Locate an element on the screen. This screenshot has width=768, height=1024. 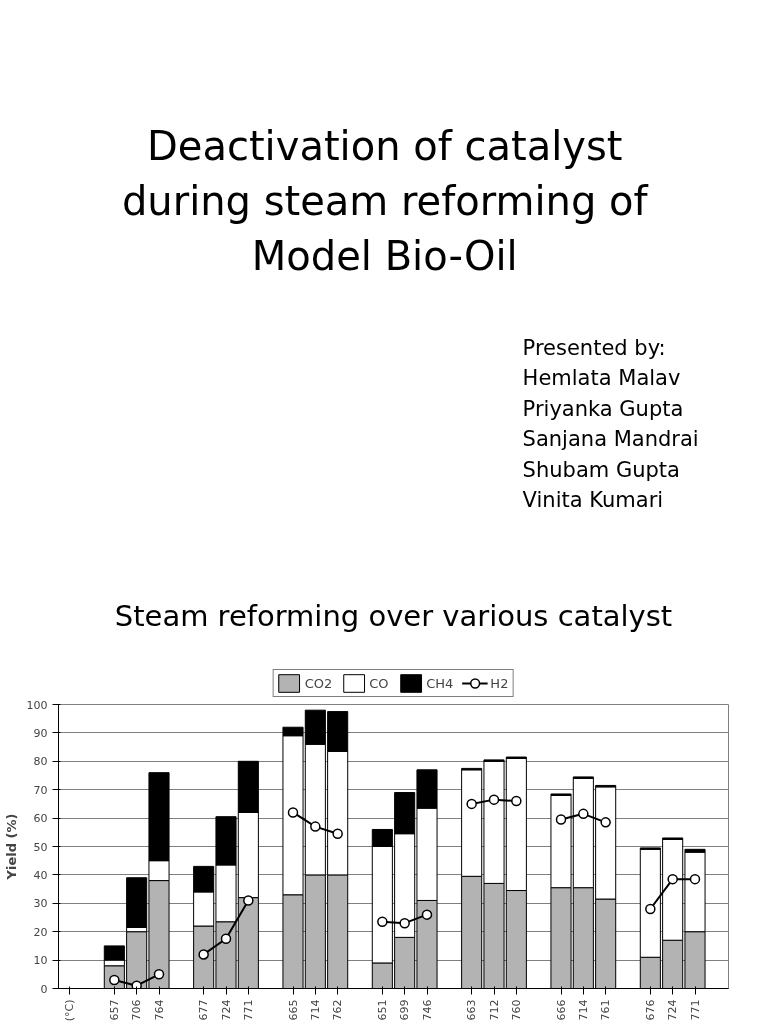
chart-title: Deactivation of catalyst during steam reforming of Model Bio-Oil is located at coordinates (385, 200).